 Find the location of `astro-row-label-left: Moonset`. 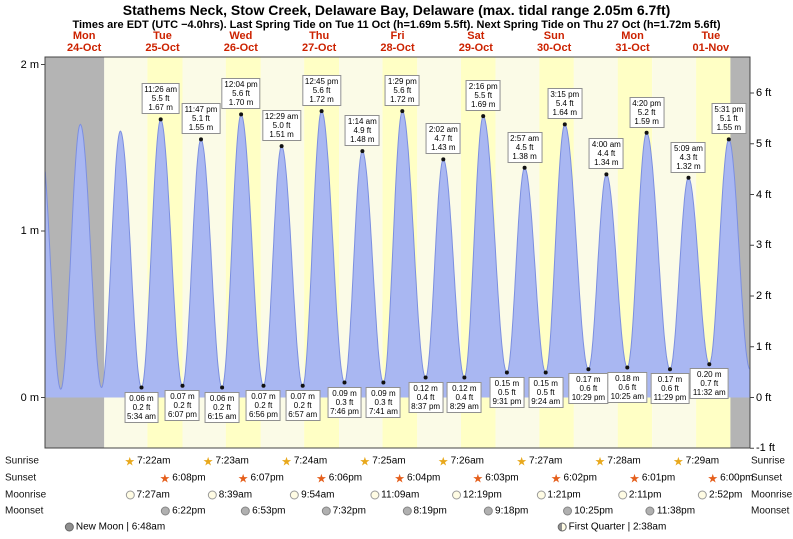

astro-row-label-left: Moonset is located at coordinates (24, 511).